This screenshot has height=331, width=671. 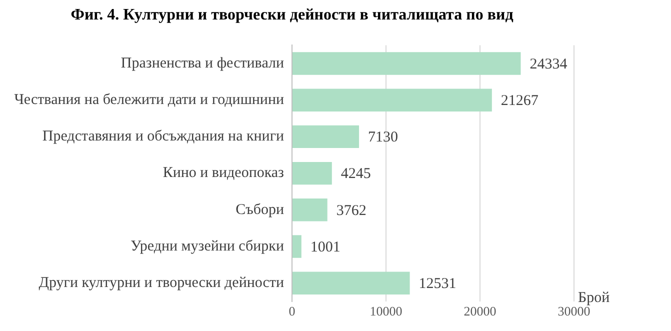 I want to click on y-tick-label: Празненства и фестивали, so click(x=202, y=63).